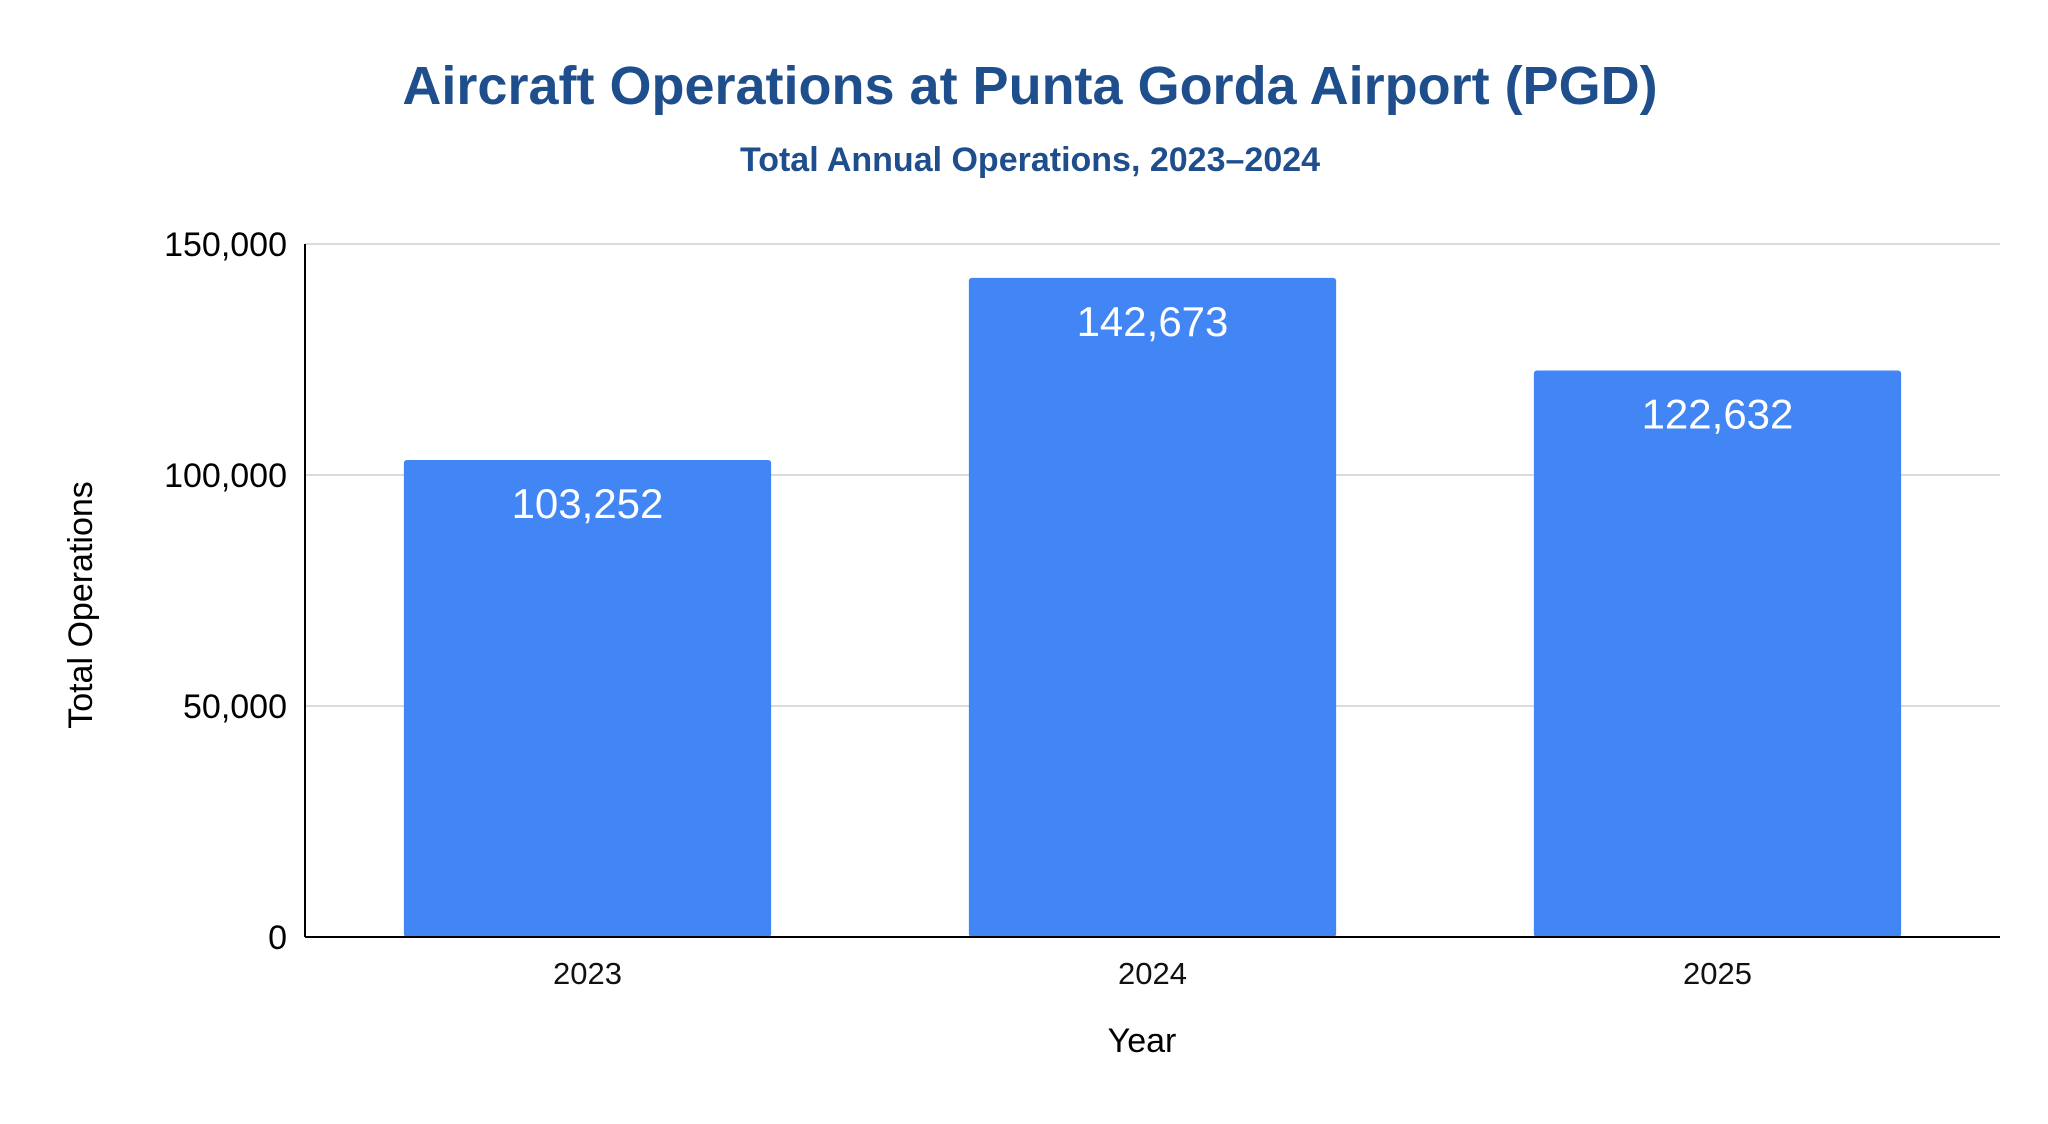 The width and height of the screenshot is (2048, 1124). Describe the element at coordinates (81, 605) in the screenshot. I see `y-axis-title: Total Operations` at that location.